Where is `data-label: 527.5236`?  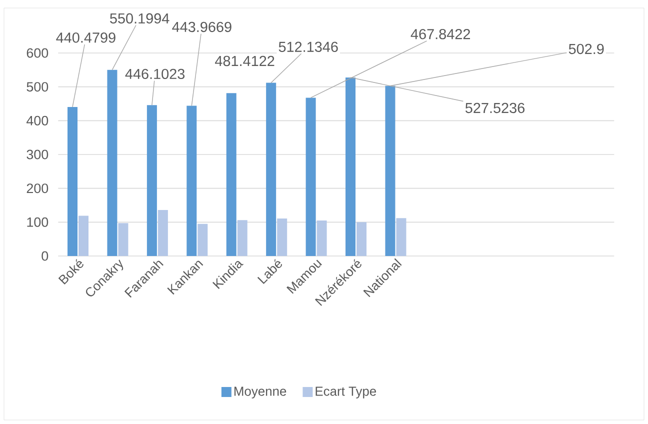
data-label: 527.5236 is located at coordinates (494, 108).